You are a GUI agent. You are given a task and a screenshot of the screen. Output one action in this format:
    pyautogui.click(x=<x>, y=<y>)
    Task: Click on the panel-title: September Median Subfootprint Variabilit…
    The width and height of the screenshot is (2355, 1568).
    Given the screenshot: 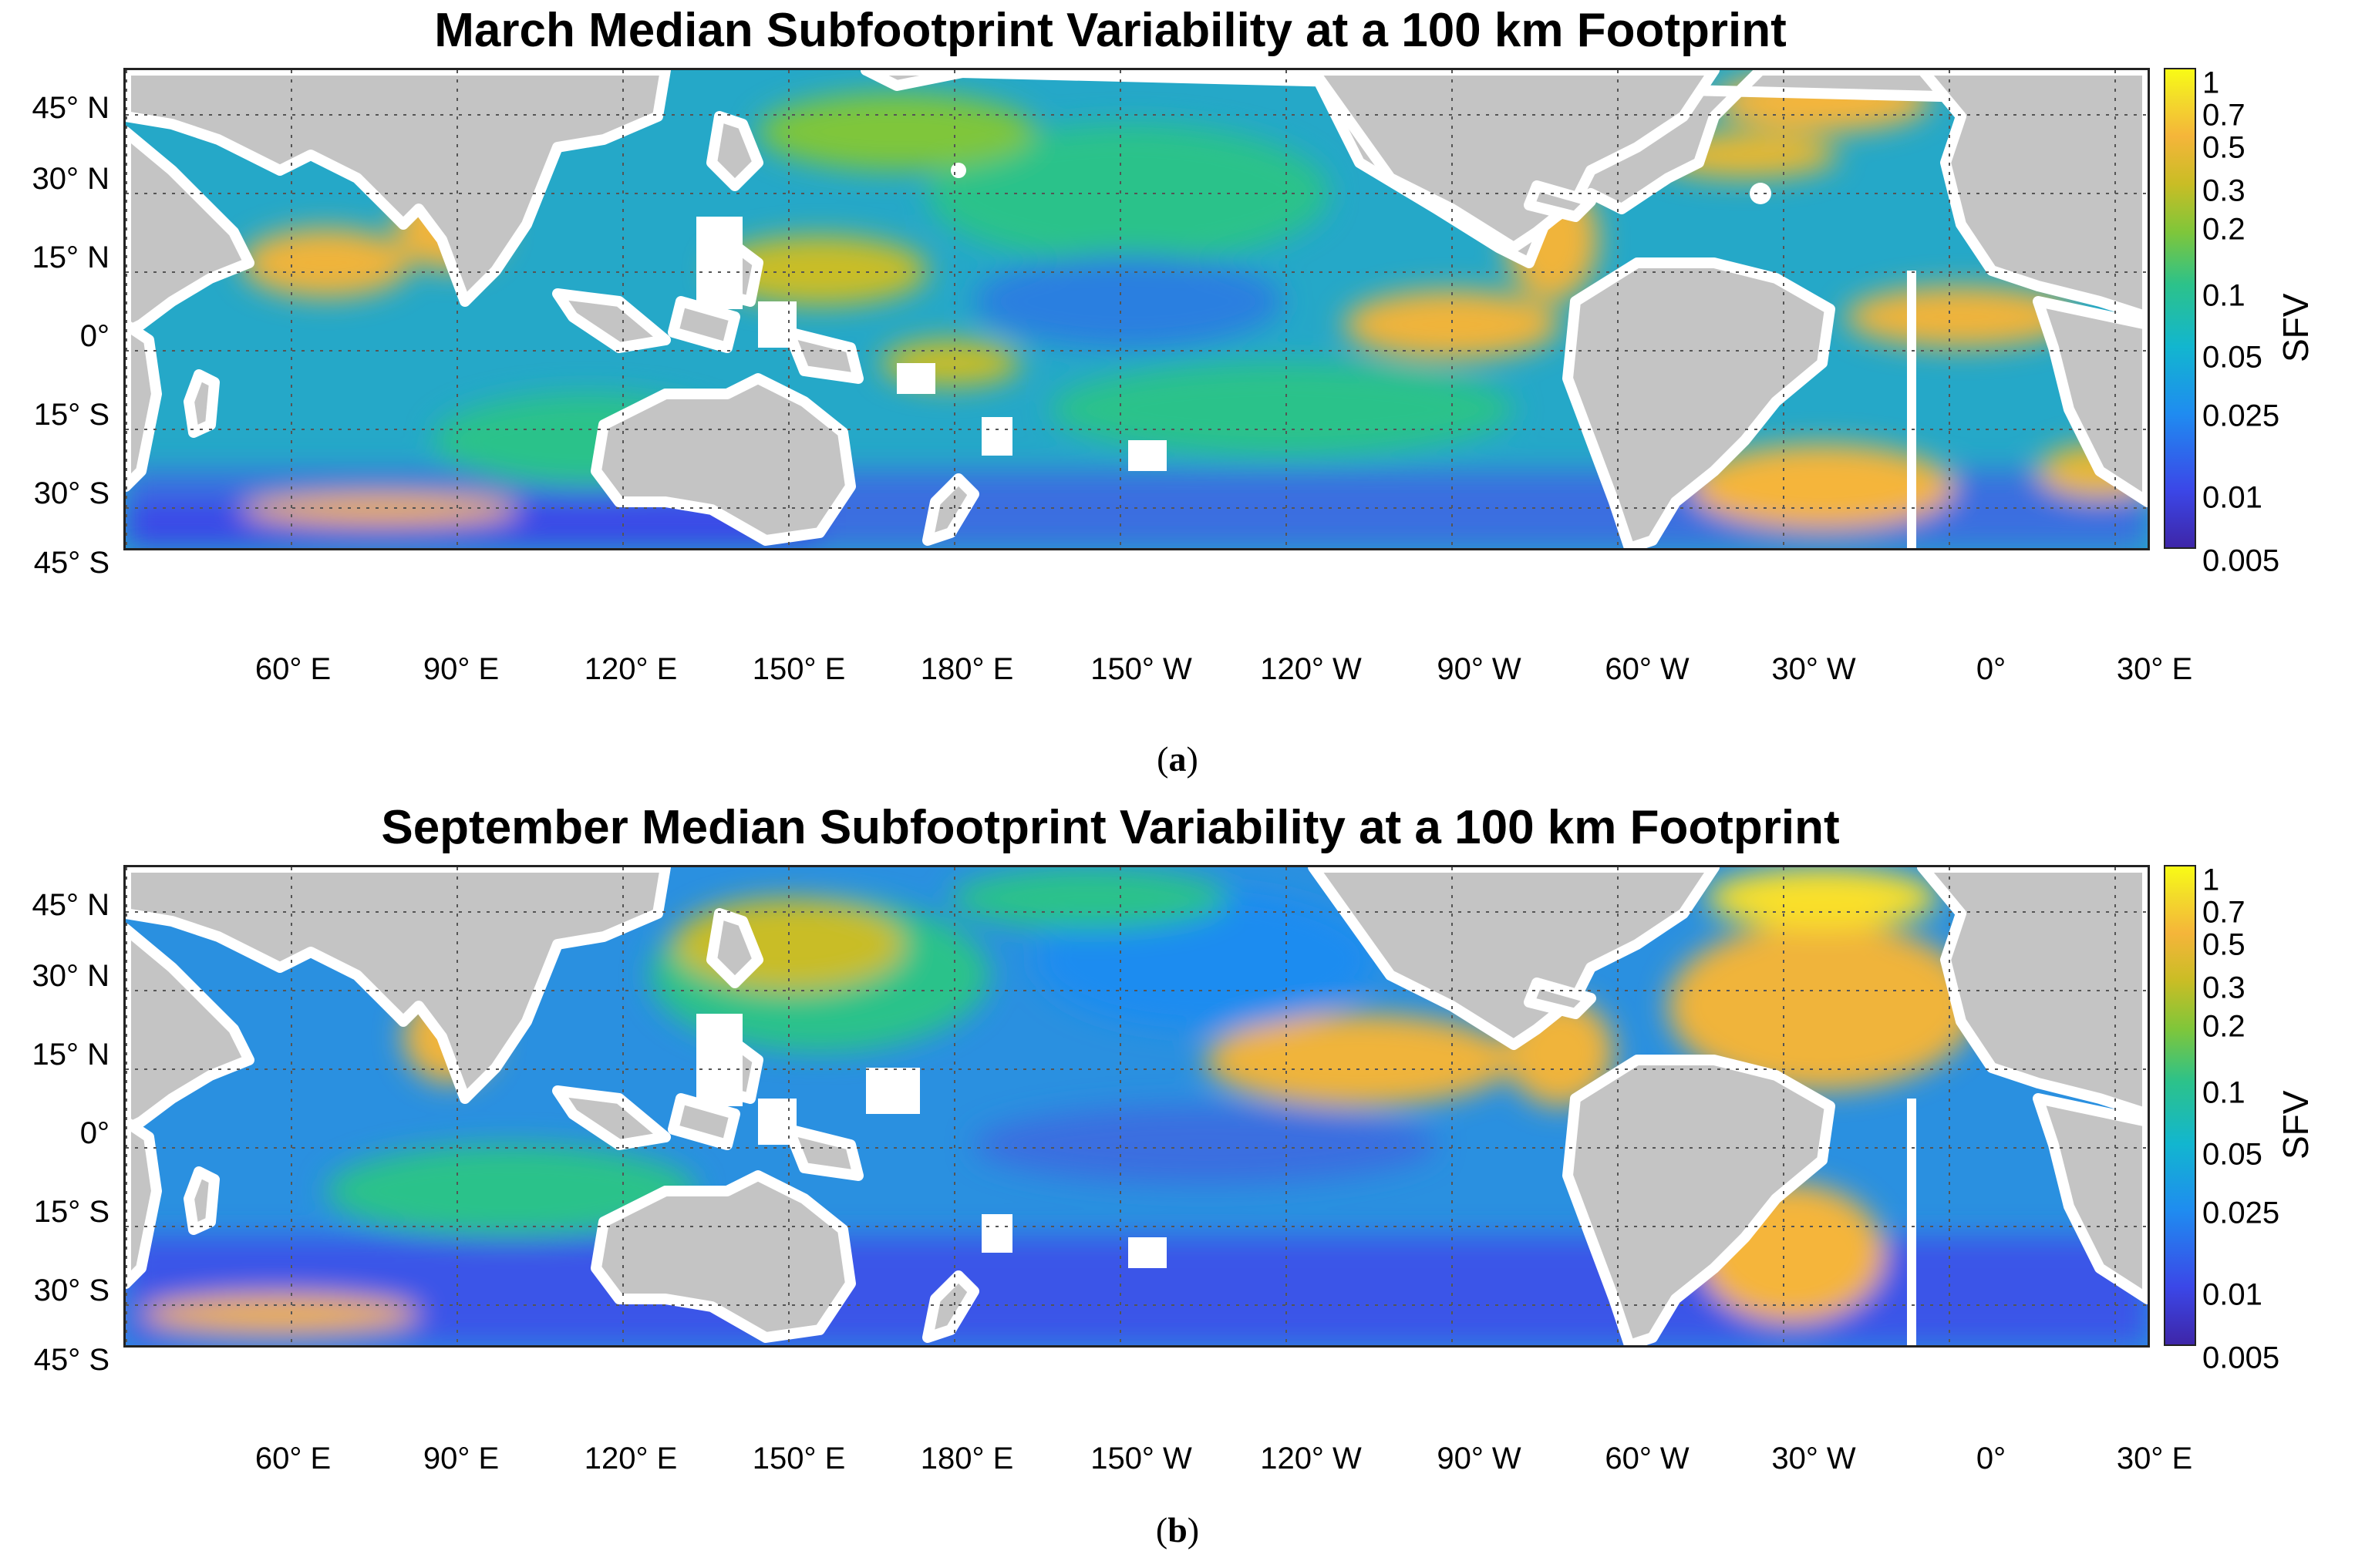 What is the action you would take?
    pyautogui.click(x=1110, y=827)
    